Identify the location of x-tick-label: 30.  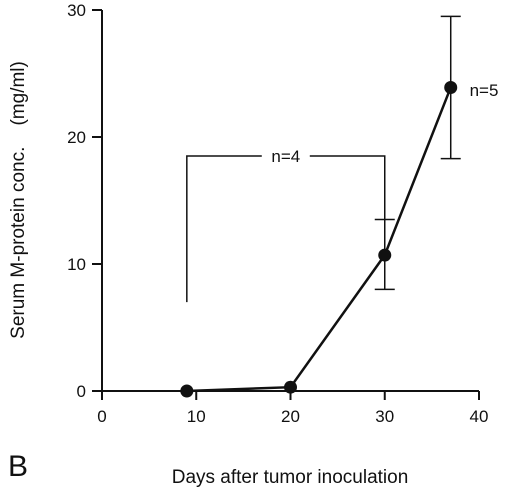
(384, 416).